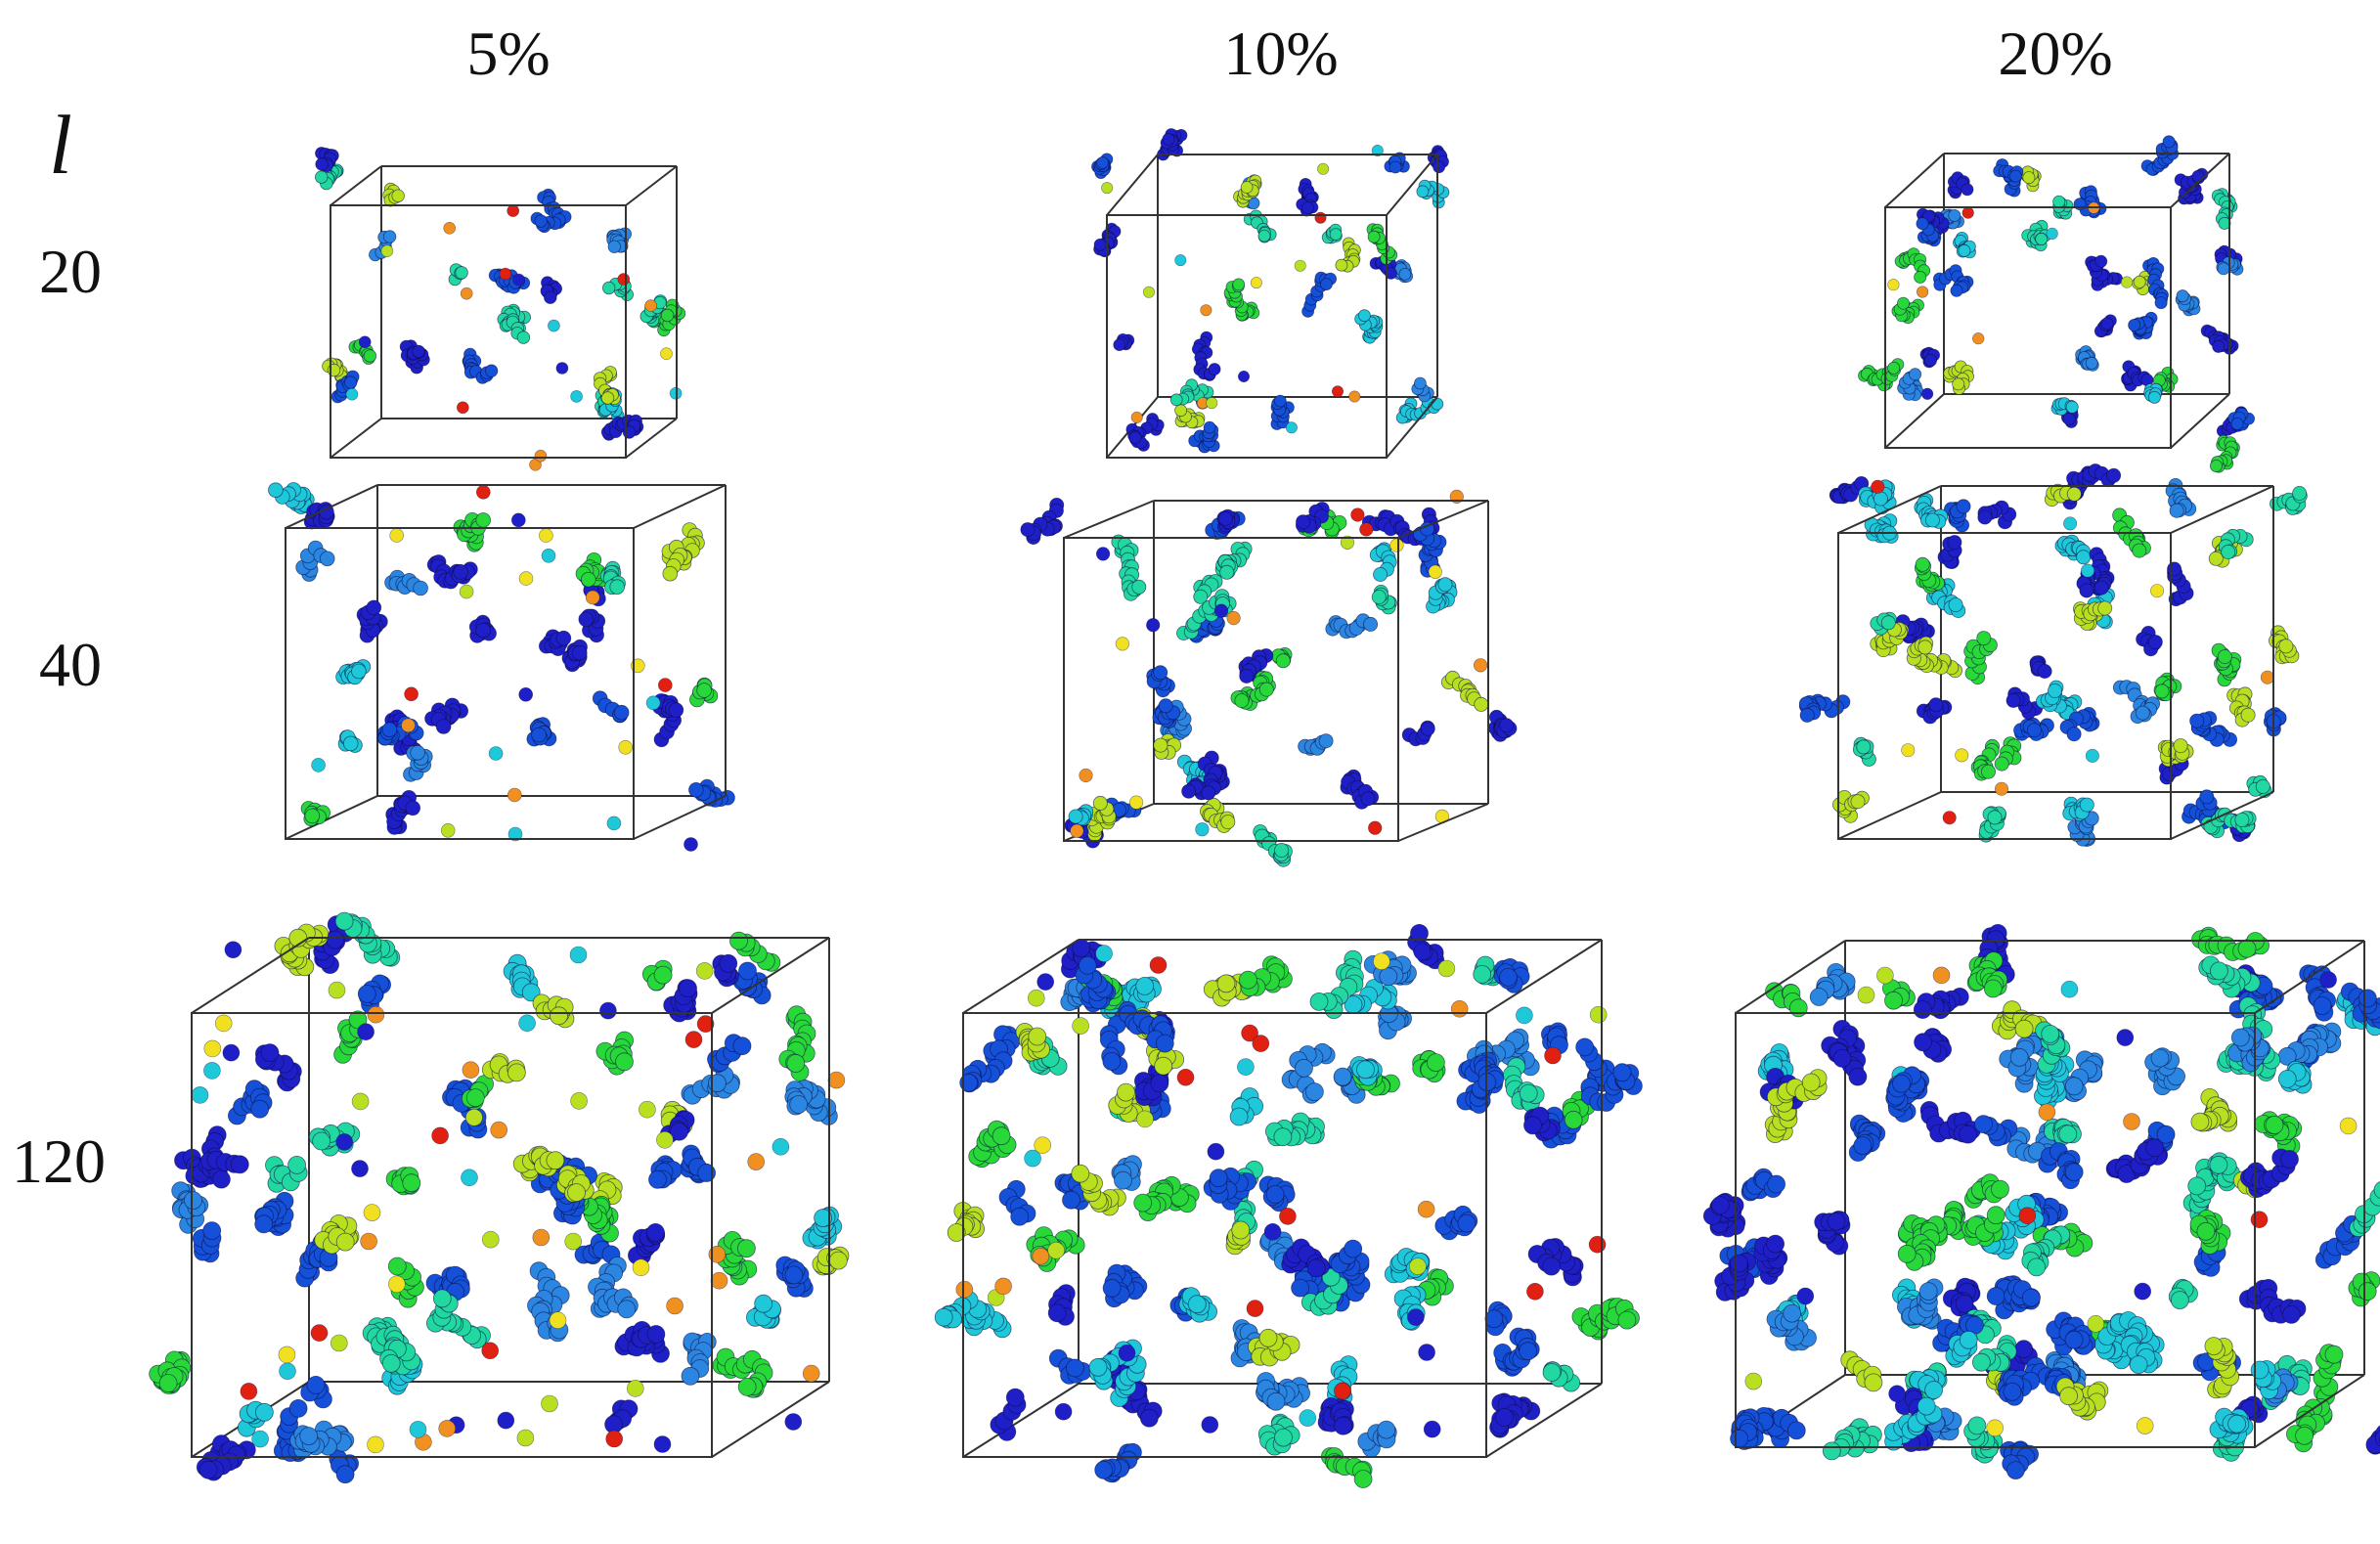 Image resolution: width=2380 pixels, height=1544 pixels. I want to click on cube-panel, so click(1269, 678).